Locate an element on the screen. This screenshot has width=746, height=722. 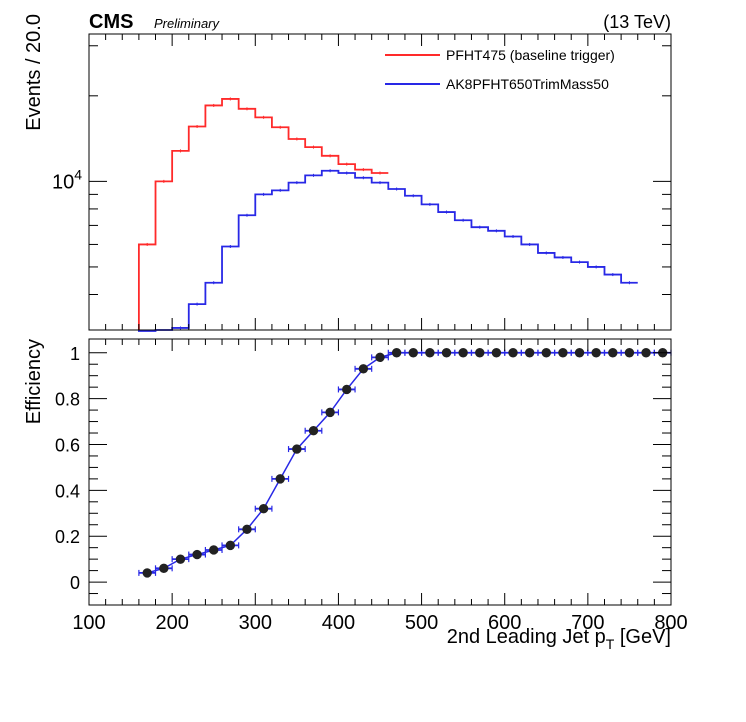
bottom-x-tick-label: 800 is located at coordinates (670, 623).